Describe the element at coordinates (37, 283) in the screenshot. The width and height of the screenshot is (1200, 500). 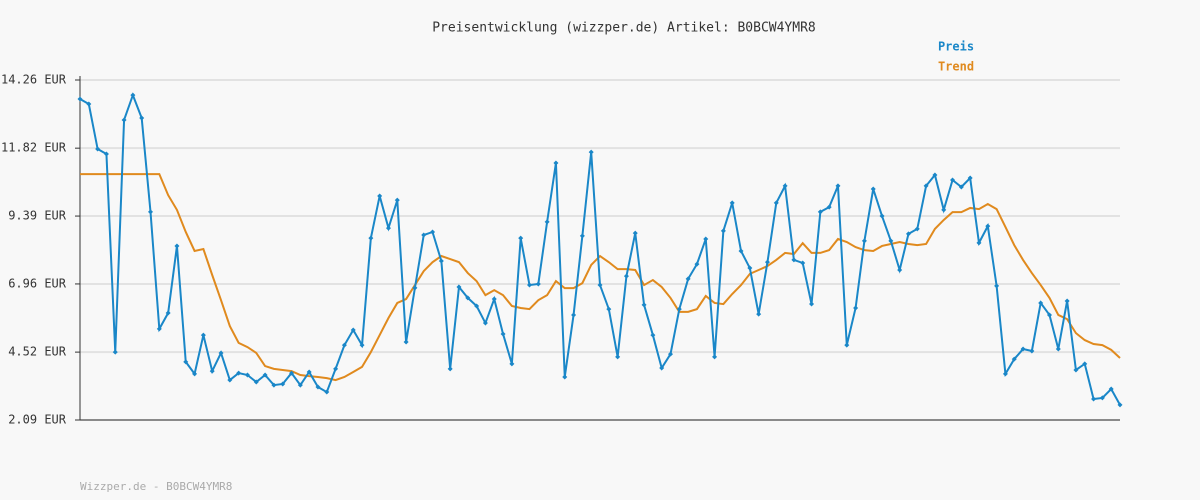
I see `y-tick-label: 6.96 EUR` at that location.